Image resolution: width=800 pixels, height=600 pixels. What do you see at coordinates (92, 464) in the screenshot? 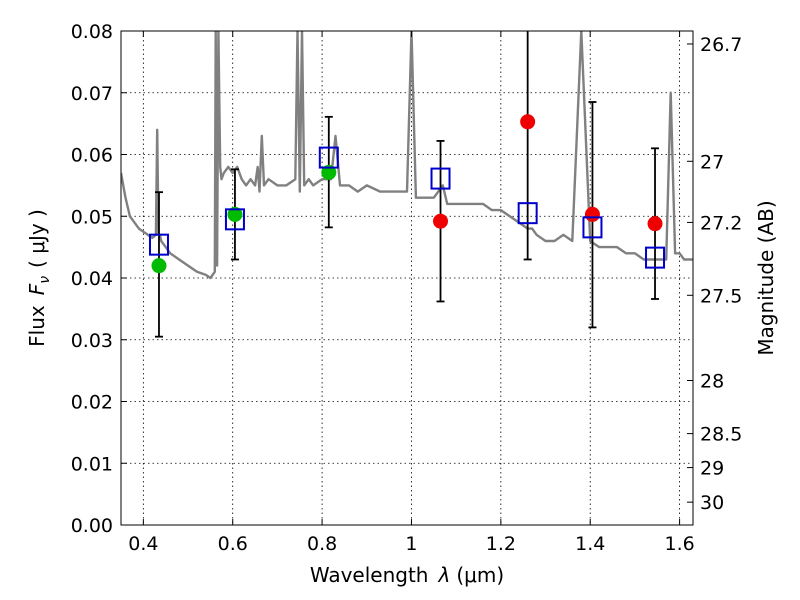
I see `y-tick-label: 0.01` at bounding box center [92, 464].